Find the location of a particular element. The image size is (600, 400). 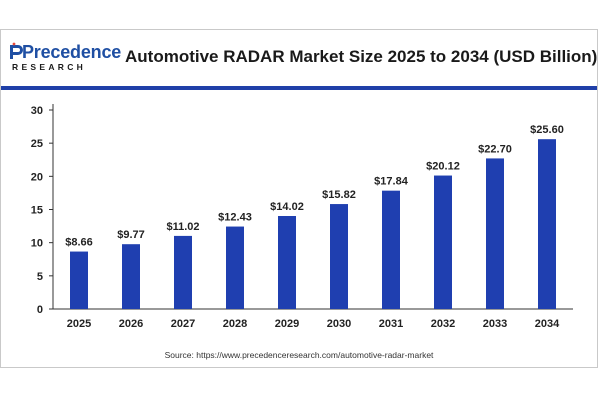

x-tick-label: 2026 is located at coordinates (131, 324).